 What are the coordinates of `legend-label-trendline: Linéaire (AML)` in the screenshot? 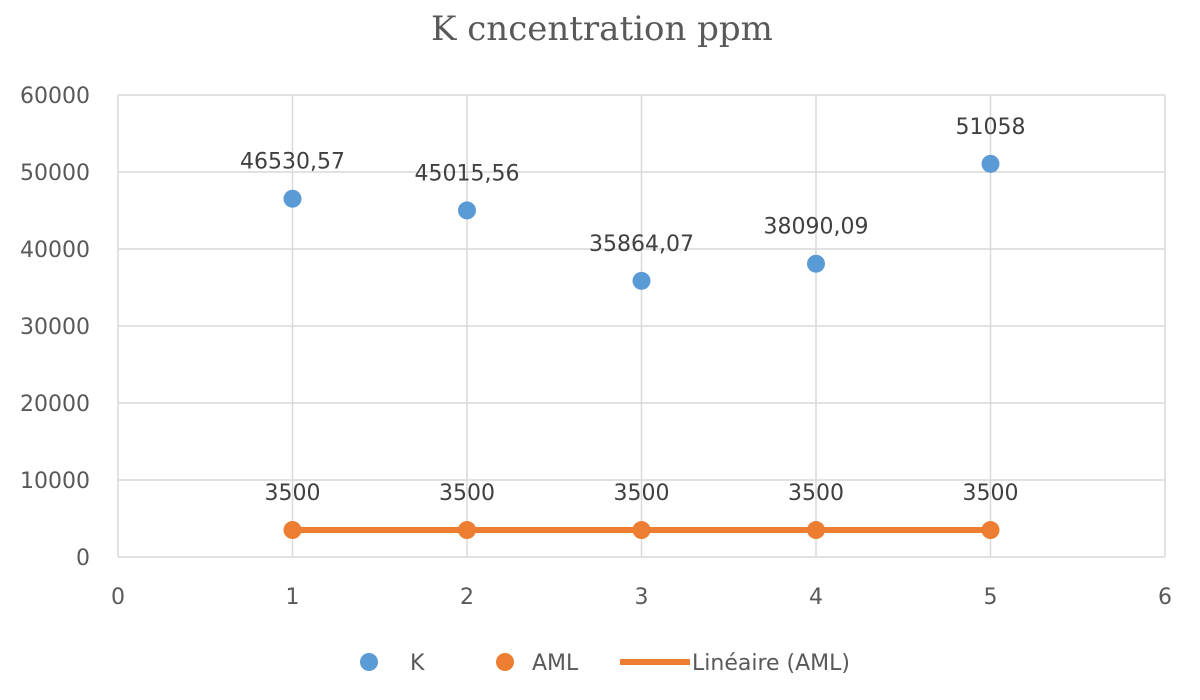 It's located at (771, 663).